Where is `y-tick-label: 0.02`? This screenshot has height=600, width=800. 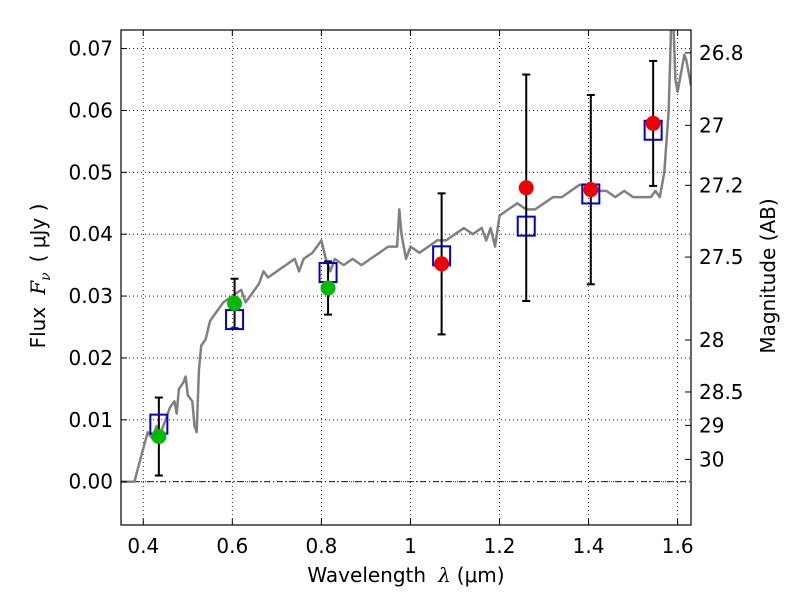 y-tick-label: 0.02 is located at coordinates (90, 358).